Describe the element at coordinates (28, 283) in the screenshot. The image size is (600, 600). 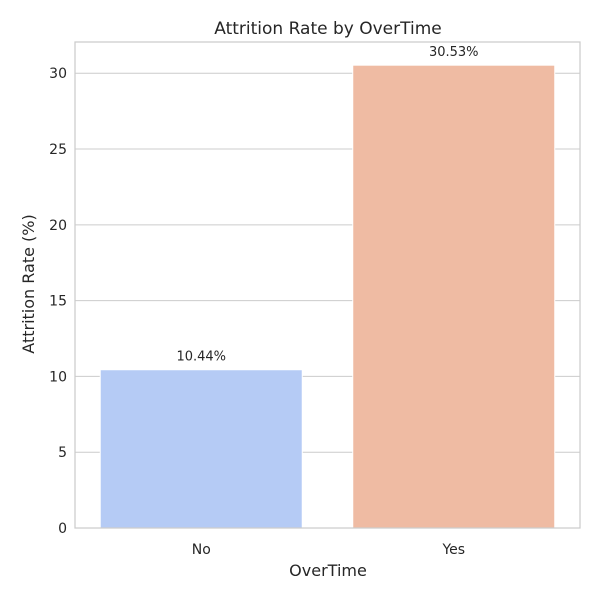
I see `y-axis-label: Attrition Rate (%)` at that location.